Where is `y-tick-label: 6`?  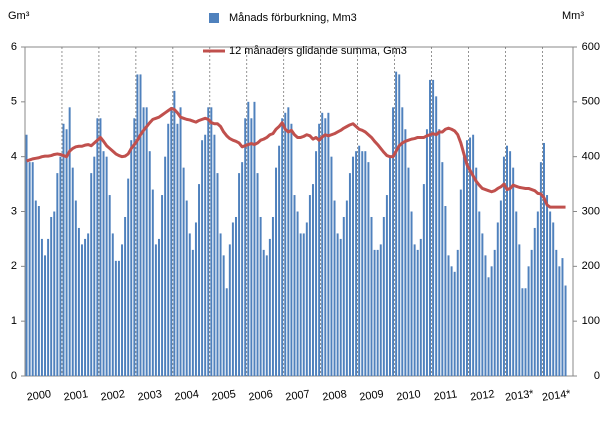 y-tick-label: 6 is located at coordinates (14, 47).